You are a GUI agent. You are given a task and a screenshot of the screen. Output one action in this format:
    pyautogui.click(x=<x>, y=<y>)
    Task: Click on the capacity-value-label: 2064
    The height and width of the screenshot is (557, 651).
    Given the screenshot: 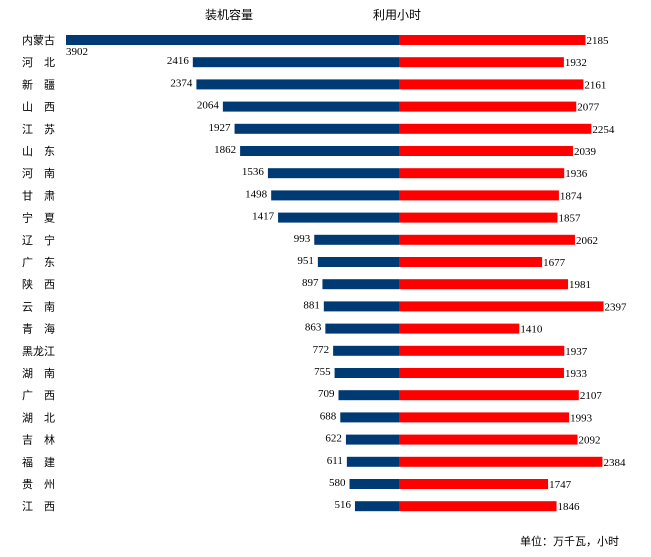 What is the action you would take?
    pyautogui.click(x=208, y=106)
    